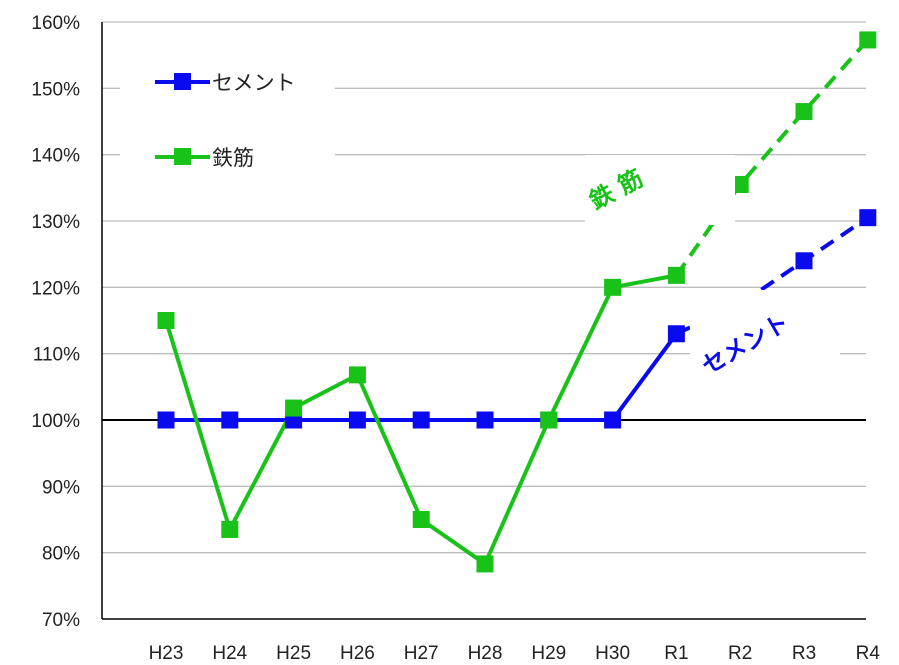  Describe the element at coordinates (660, 190) in the screenshot. I see `annotation-rebar-background` at that location.